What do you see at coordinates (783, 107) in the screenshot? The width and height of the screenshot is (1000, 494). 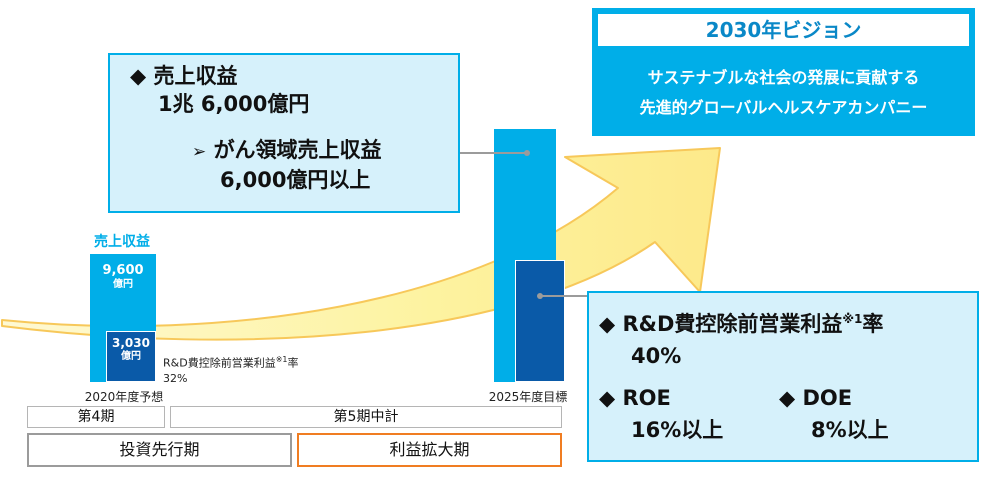 I see `vision-line-2: 先進的グローバルヘルスケアカンパニー` at bounding box center [783, 107].